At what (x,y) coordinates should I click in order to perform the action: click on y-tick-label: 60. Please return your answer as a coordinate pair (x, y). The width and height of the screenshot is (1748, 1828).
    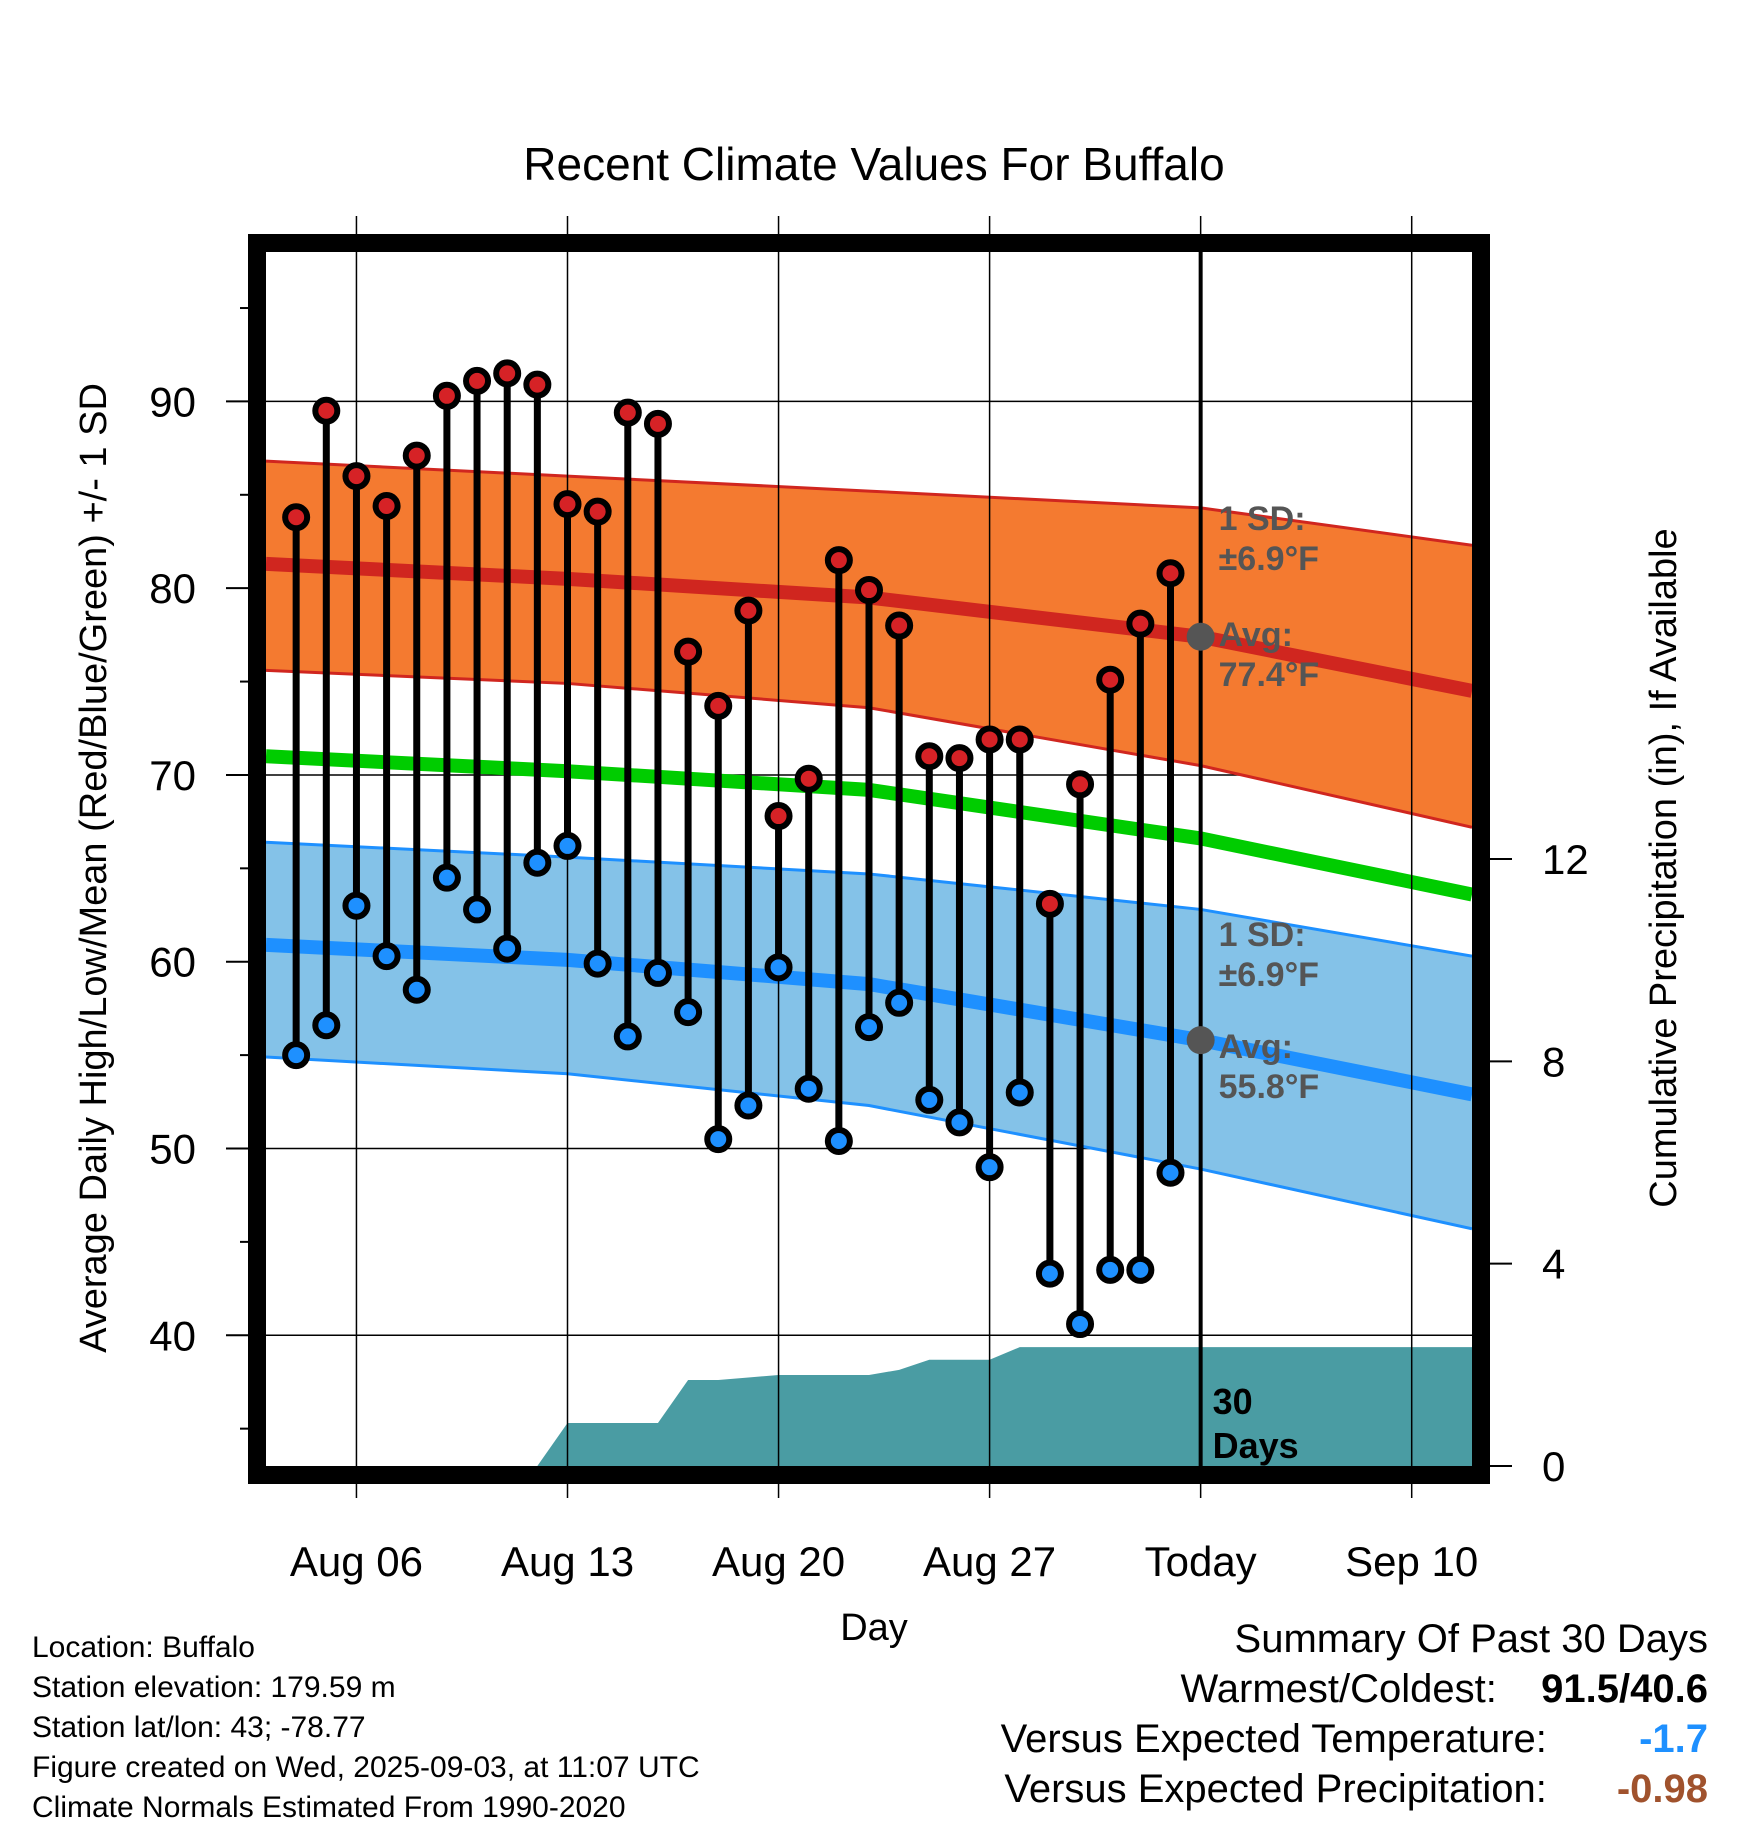
    Looking at the image, I should click on (172, 962).